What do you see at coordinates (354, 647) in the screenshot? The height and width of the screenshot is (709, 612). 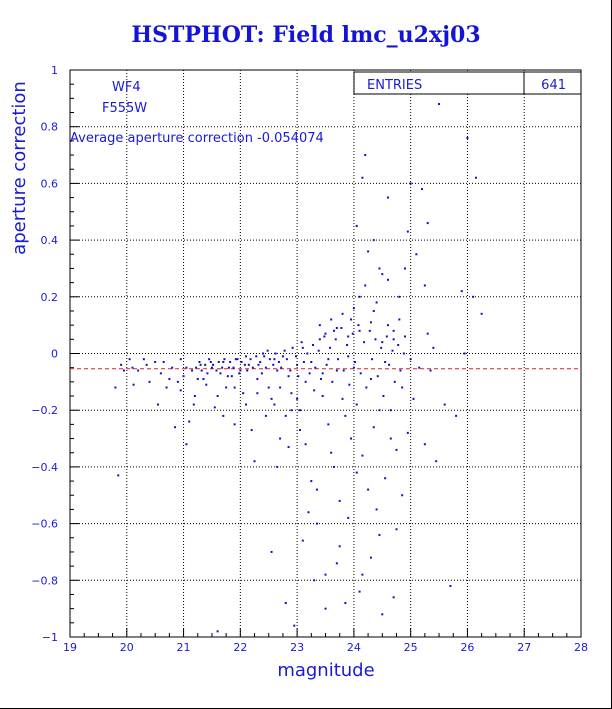 I see `x-tick-label: 24` at bounding box center [354, 647].